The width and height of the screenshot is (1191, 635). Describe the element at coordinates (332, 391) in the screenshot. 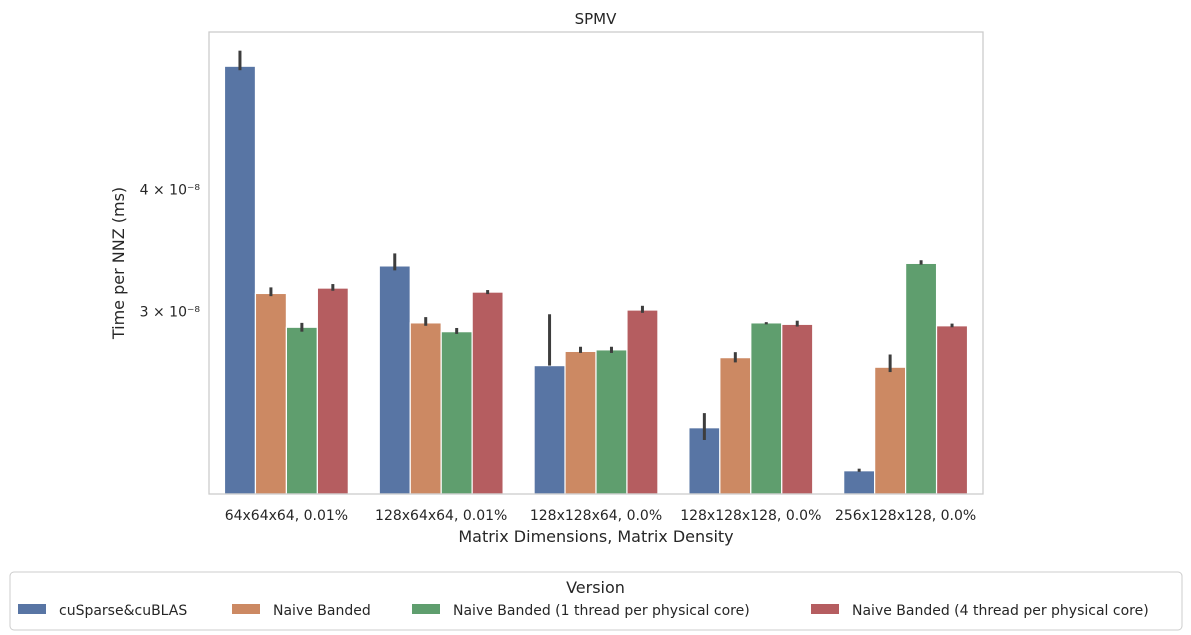

I see `bar-s3-c0` at that location.